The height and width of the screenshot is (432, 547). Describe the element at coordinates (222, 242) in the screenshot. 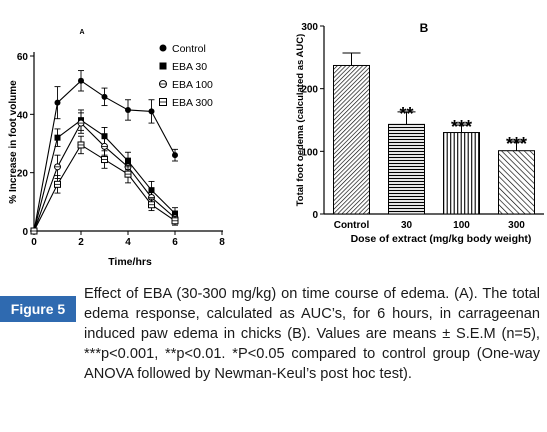

I see `x-tick-label: 8` at that location.